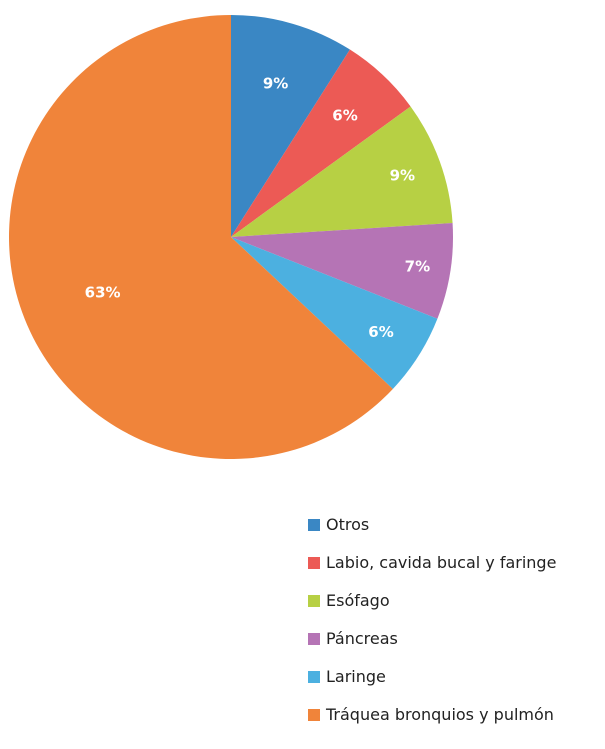  I want to click on legend-swatch-labio, so click(314, 562).